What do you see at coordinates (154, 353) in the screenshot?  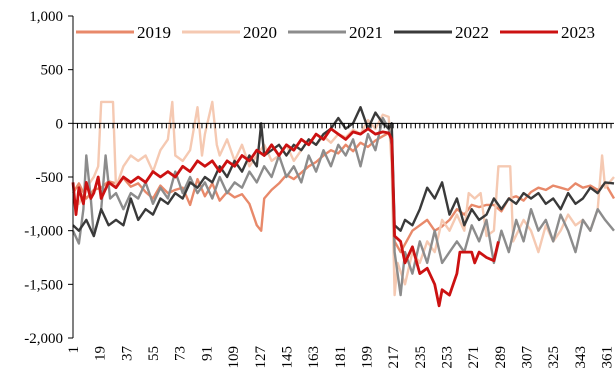 I see `x-tick-label: 55` at bounding box center [154, 353].